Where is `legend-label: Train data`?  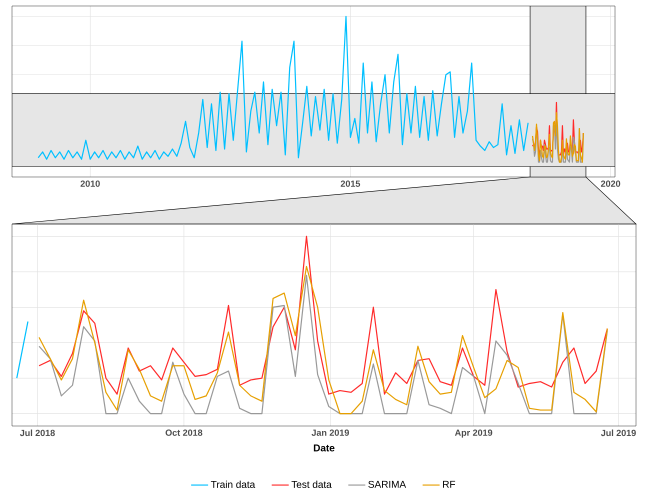
legend-label: Train data is located at coordinates (233, 484).